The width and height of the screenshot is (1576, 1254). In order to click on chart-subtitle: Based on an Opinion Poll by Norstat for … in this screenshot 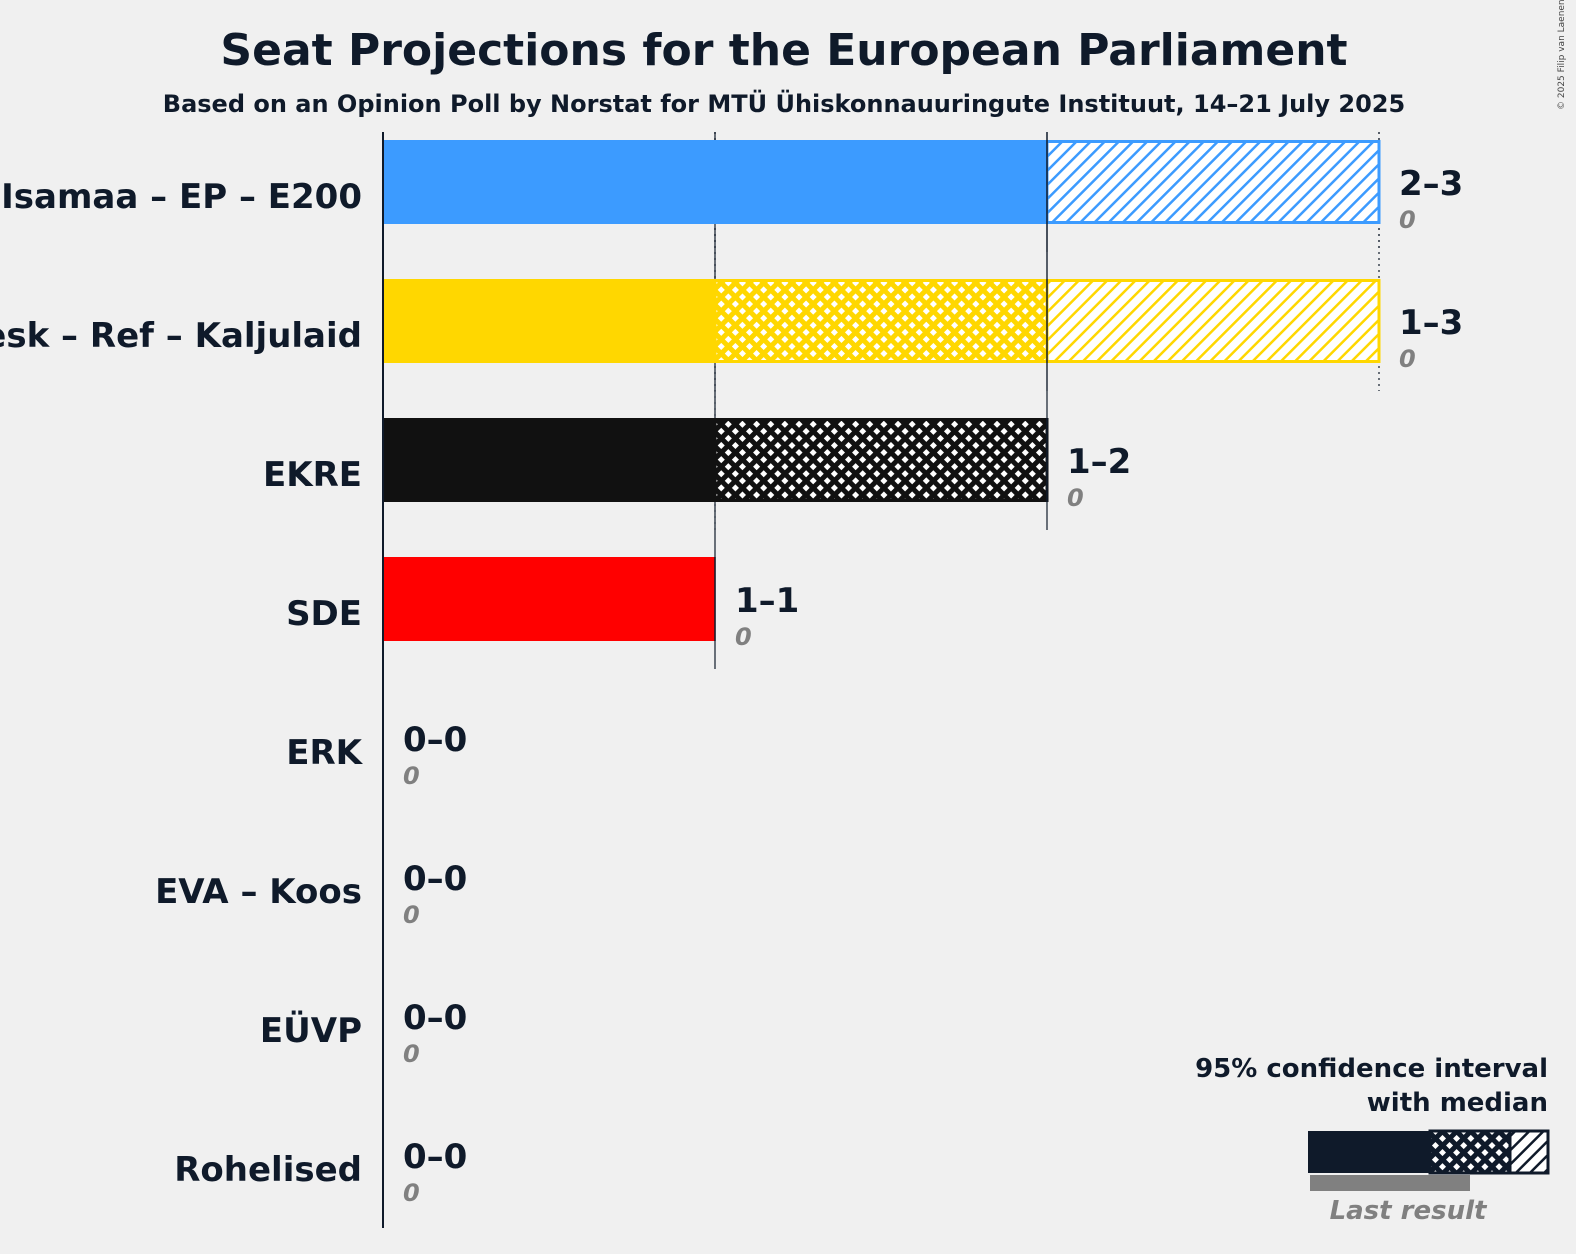, I will do `click(784, 103)`.